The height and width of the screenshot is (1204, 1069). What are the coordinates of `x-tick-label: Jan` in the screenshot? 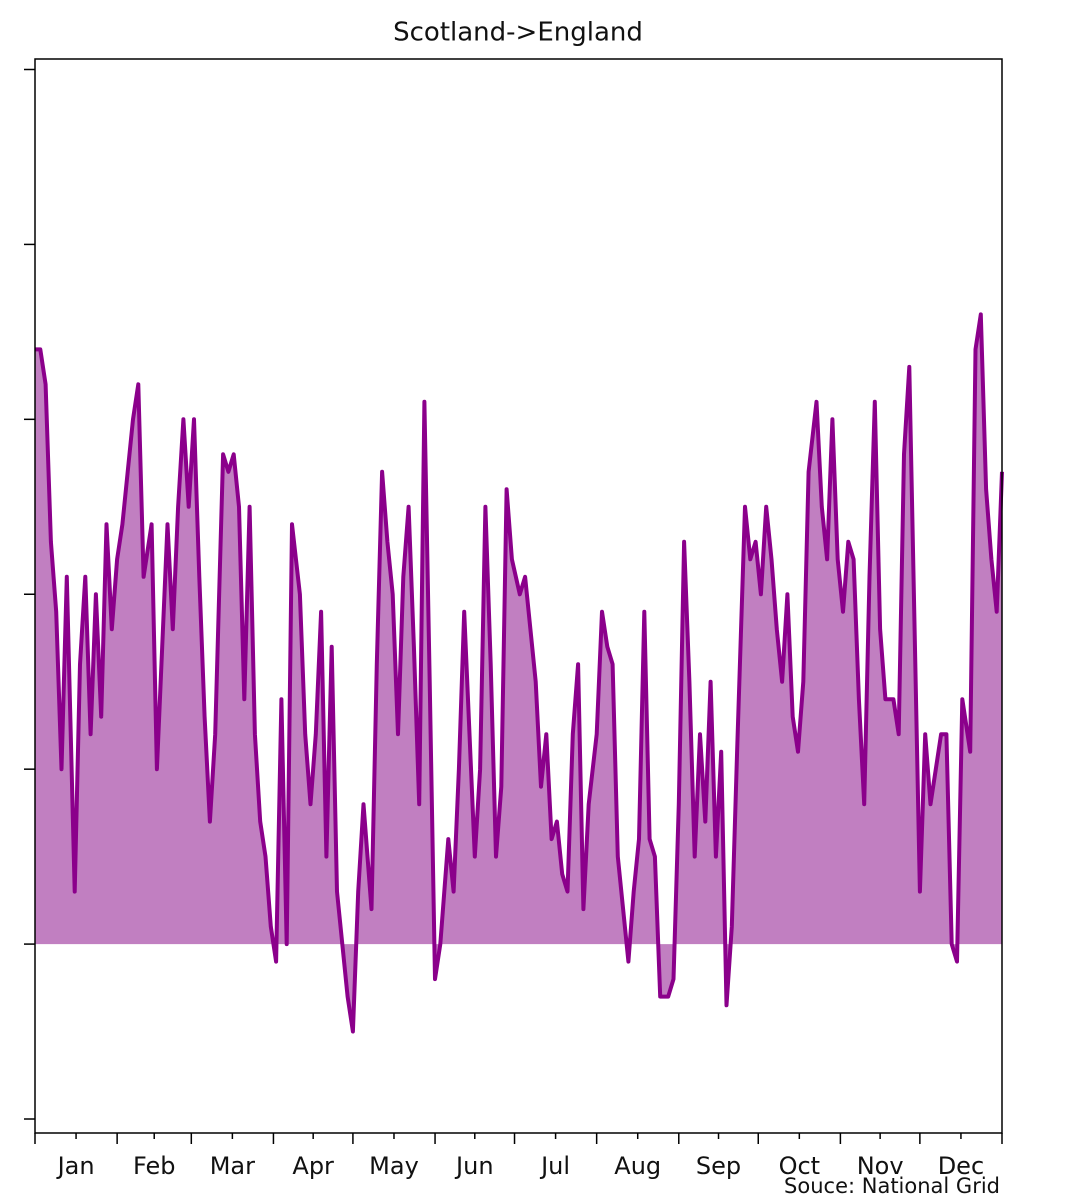 It's located at (75, 1166).